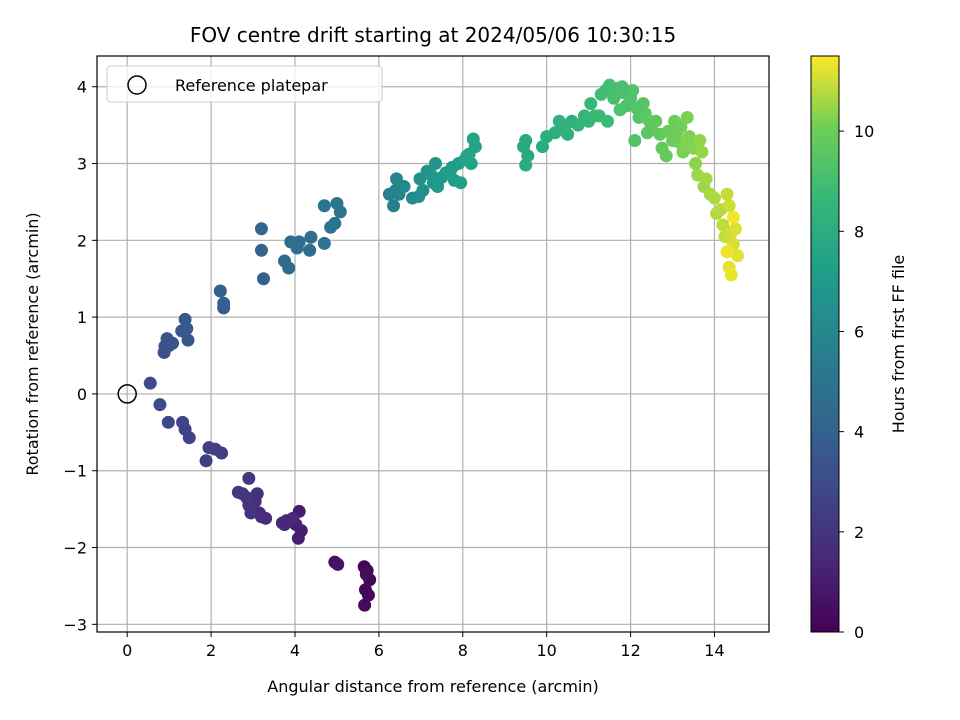 This screenshot has height=720, width=960. What do you see at coordinates (864, 131) in the screenshot?
I see `colorbar-tick-label: 10` at bounding box center [864, 131].